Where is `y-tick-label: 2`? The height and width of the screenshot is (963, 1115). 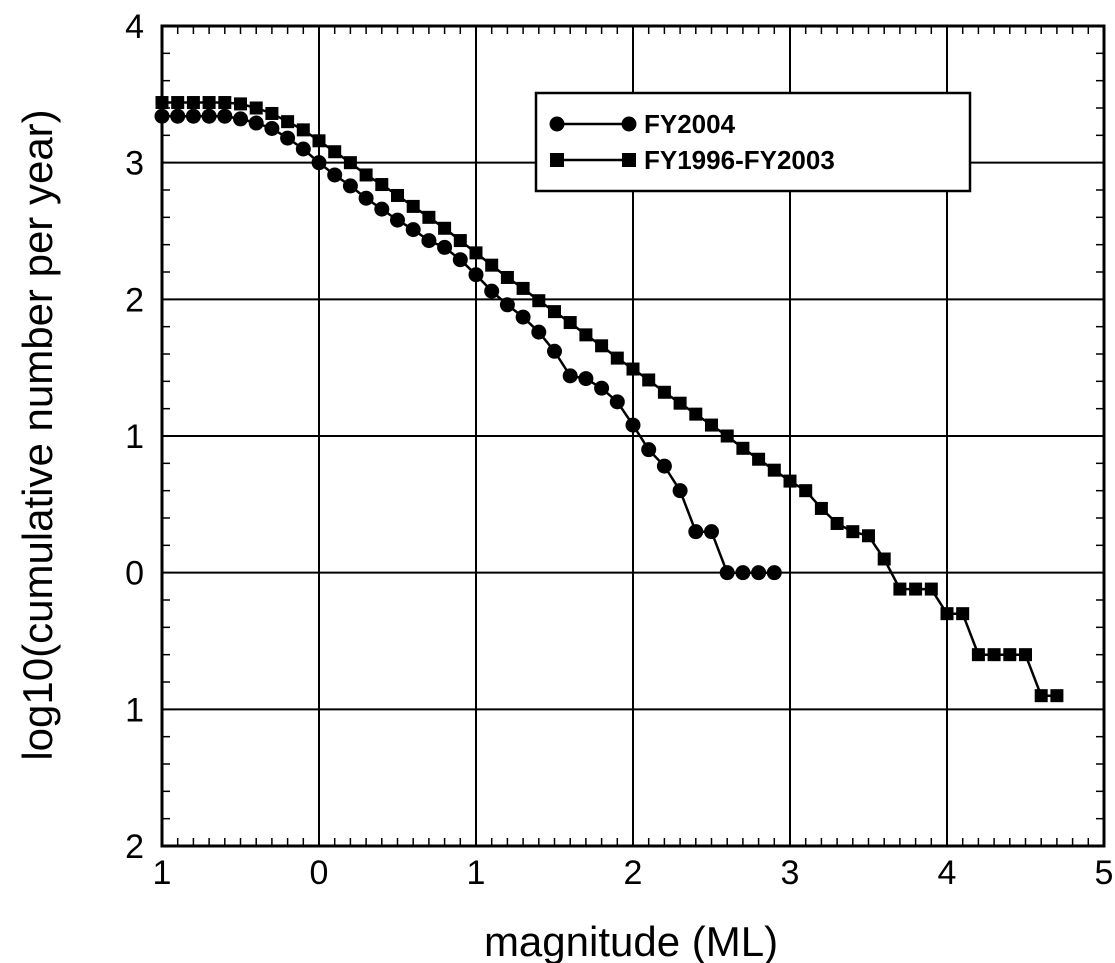 y-tick-label: 2 is located at coordinates (134, 300).